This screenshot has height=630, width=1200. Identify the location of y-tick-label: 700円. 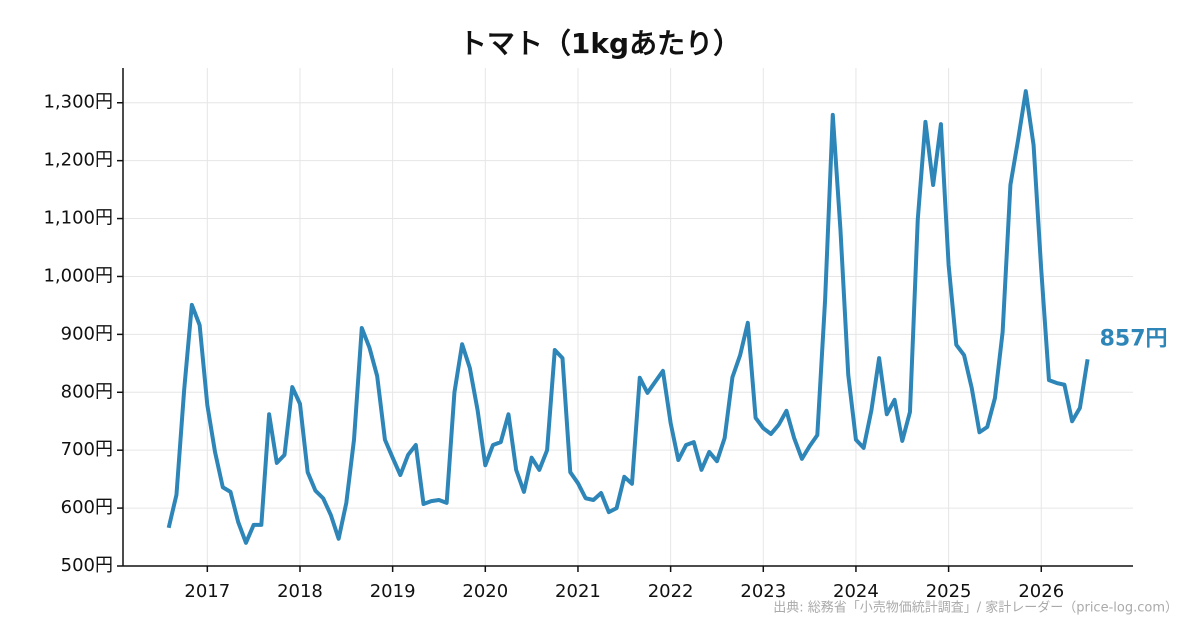
(87, 449).